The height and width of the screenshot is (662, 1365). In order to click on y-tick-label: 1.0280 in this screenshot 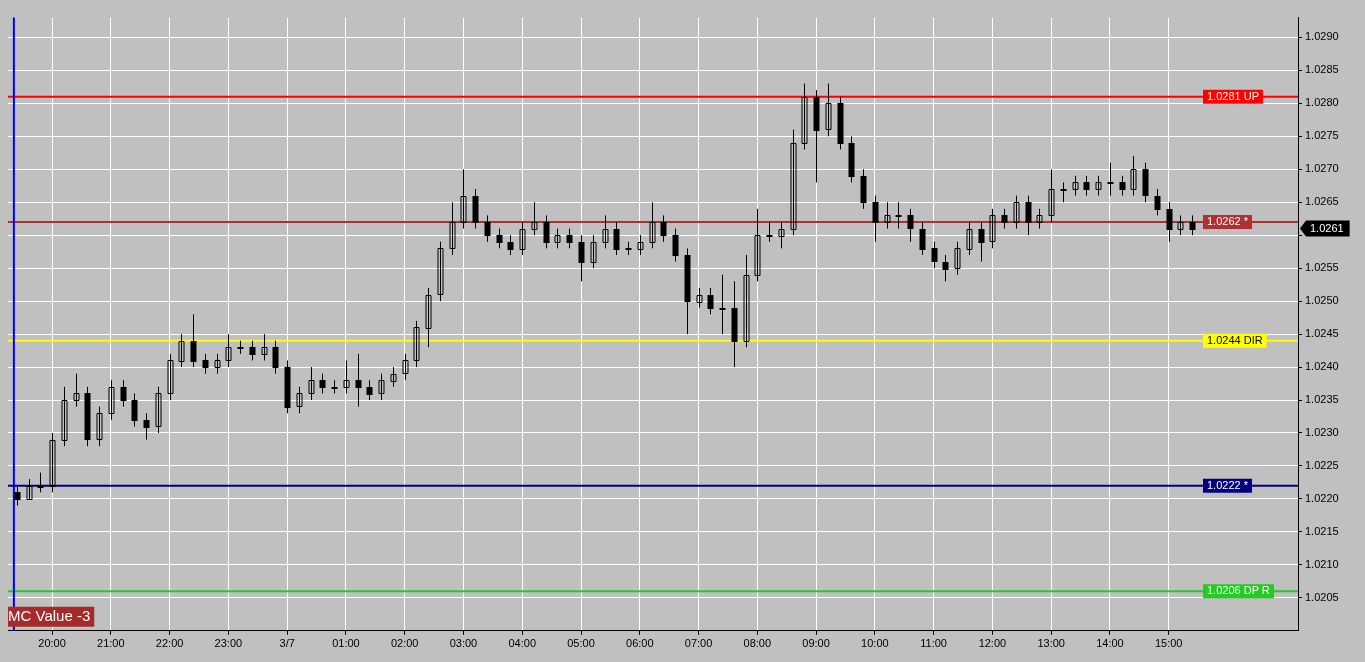, I will do `click(1322, 102)`.